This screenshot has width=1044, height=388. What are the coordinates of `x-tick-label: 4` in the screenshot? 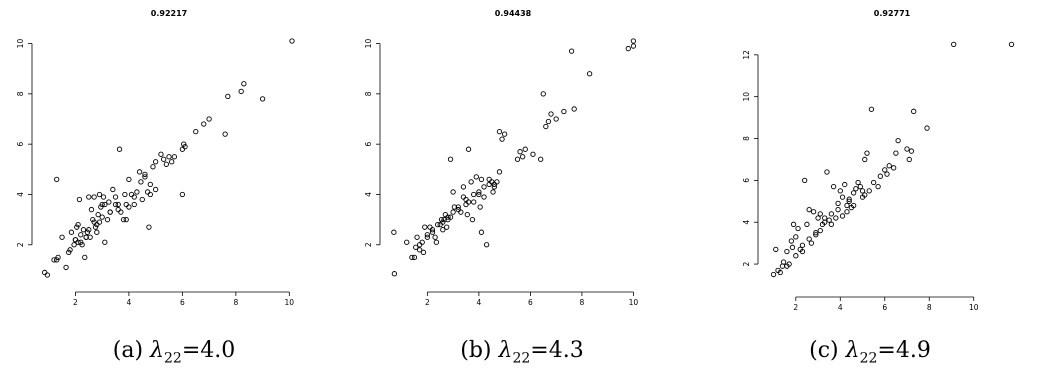 It's located at (840, 306).